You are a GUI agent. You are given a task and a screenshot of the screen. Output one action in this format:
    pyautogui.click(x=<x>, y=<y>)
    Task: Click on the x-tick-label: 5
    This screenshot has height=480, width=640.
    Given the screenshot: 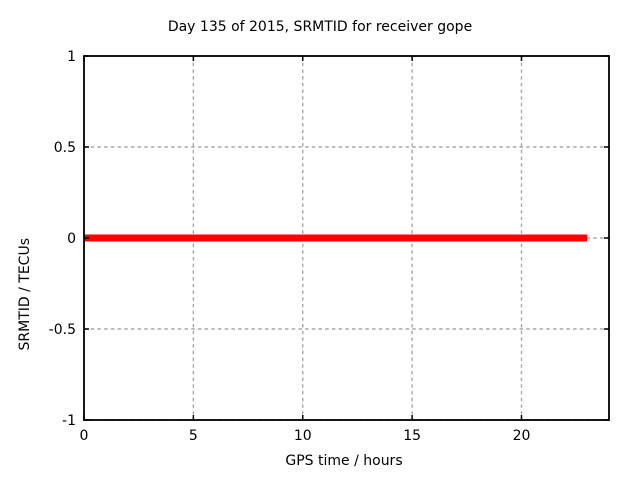 What is the action you would take?
    pyautogui.click(x=193, y=436)
    